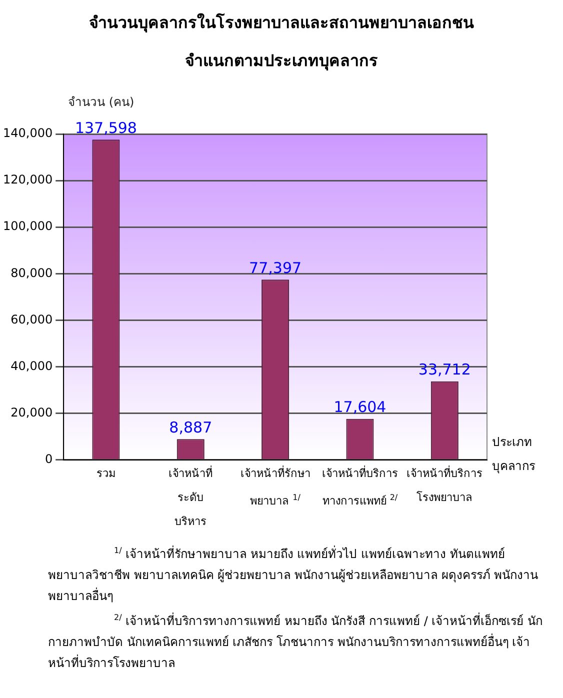 This screenshot has width=563, height=698. Describe the element at coordinates (190, 427) in the screenshot. I see `data-label: 8,887` at that location.